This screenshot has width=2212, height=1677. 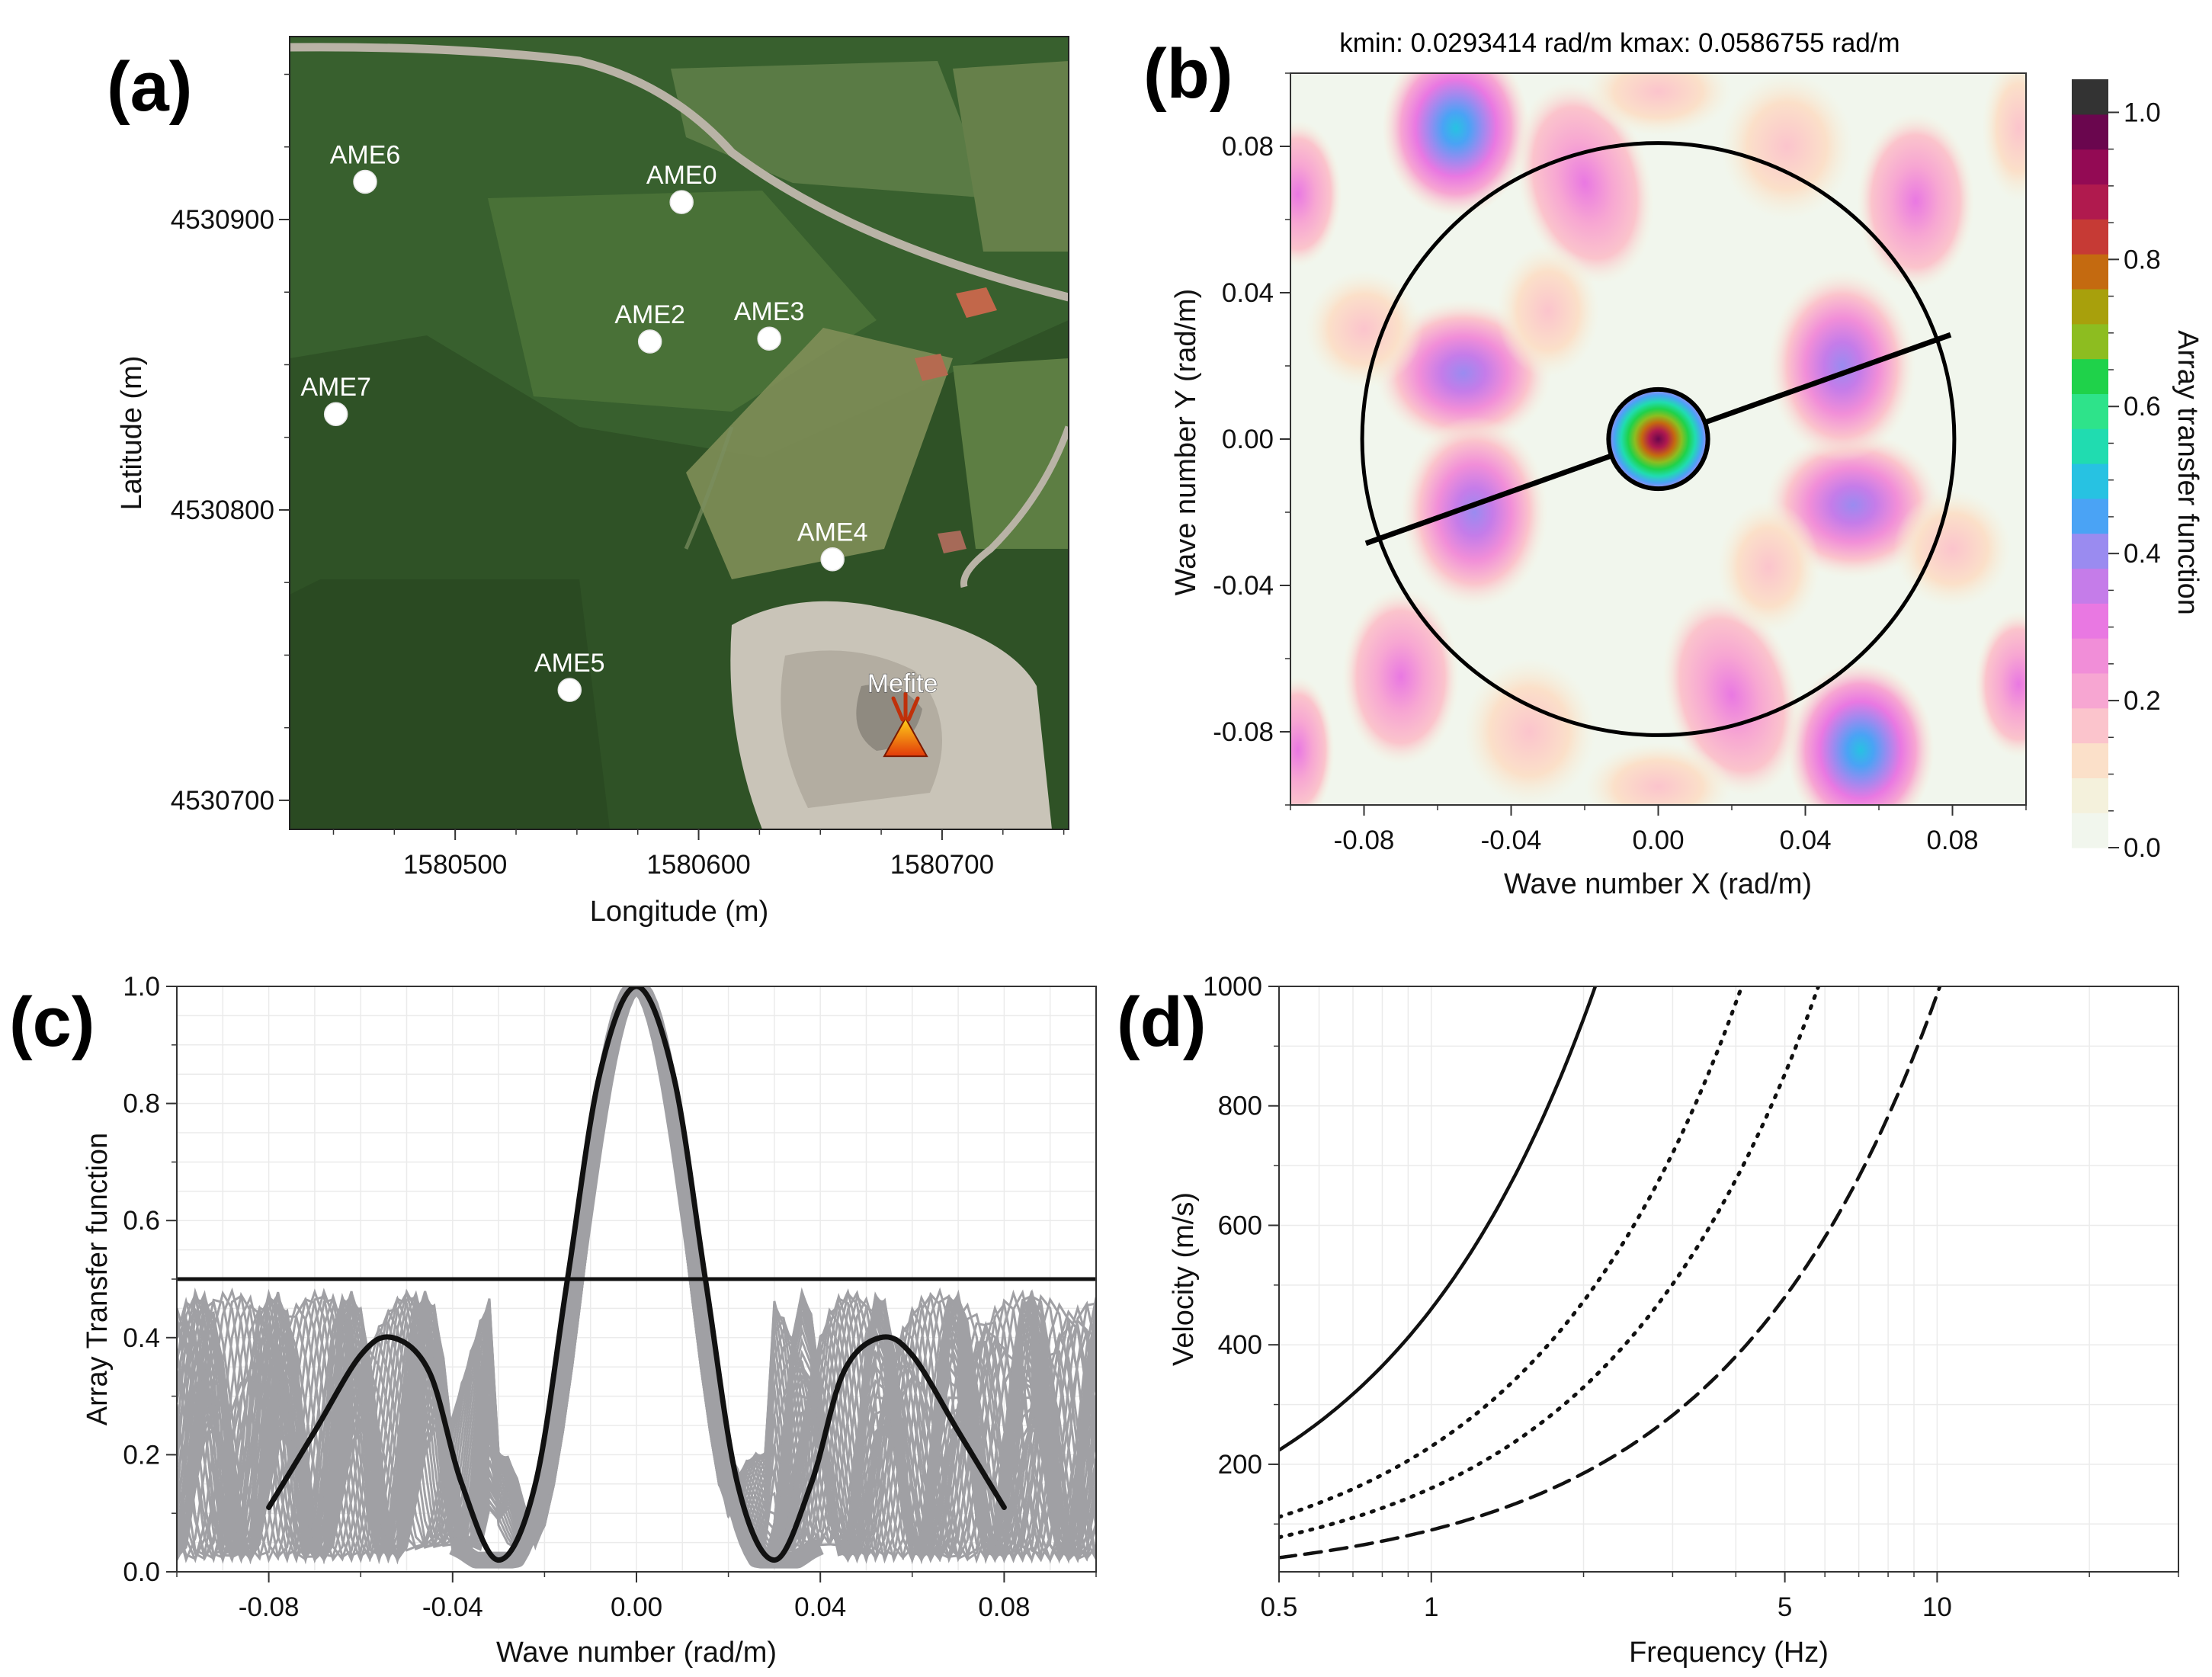 I want to click on gray-direction-curves, so click(x=636, y=1278).